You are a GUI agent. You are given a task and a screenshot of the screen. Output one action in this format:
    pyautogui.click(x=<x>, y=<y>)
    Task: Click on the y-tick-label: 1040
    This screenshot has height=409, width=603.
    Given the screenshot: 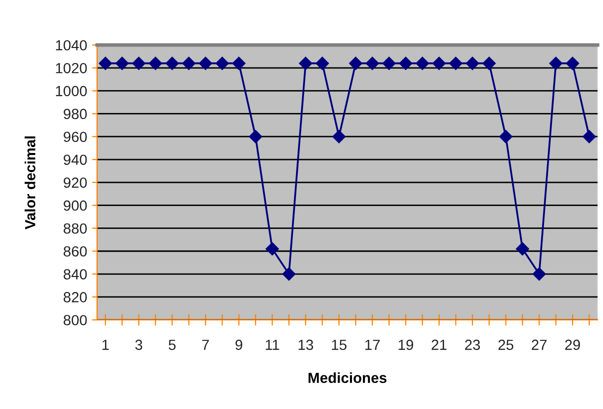 What is the action you would take?
    pyautogui.click(x=71, y=45)
    